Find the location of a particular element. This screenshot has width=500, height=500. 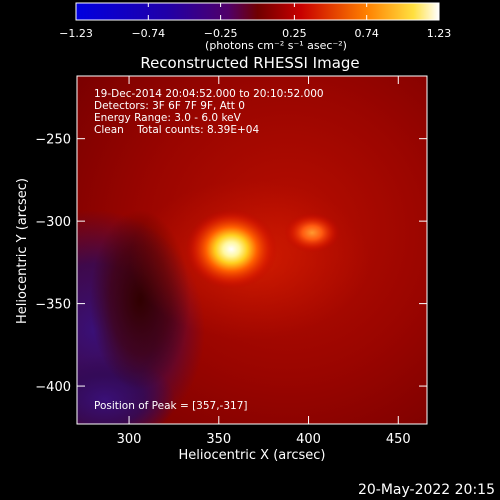

x-tick-label: 350 is located at coordinates (218, 439).